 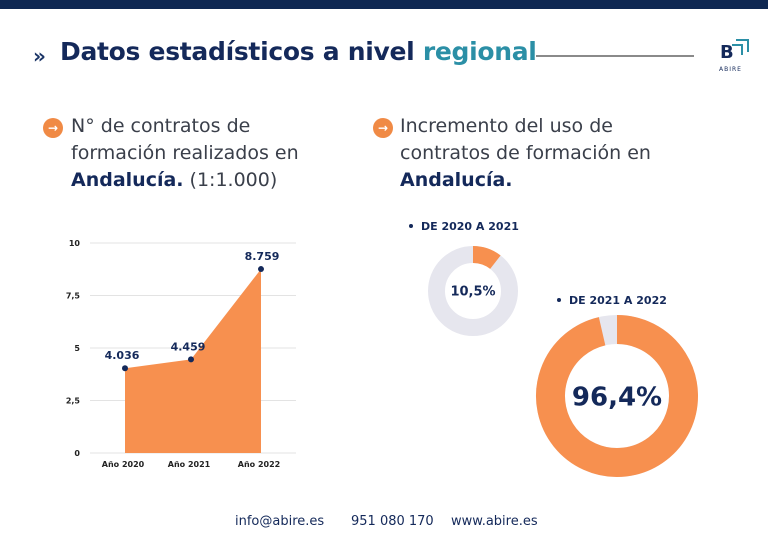 What do you see at coordinates (486, 258) in the screenshot?
I see `donut-2020-2021-value-slice` at bounding box center [486, 258].